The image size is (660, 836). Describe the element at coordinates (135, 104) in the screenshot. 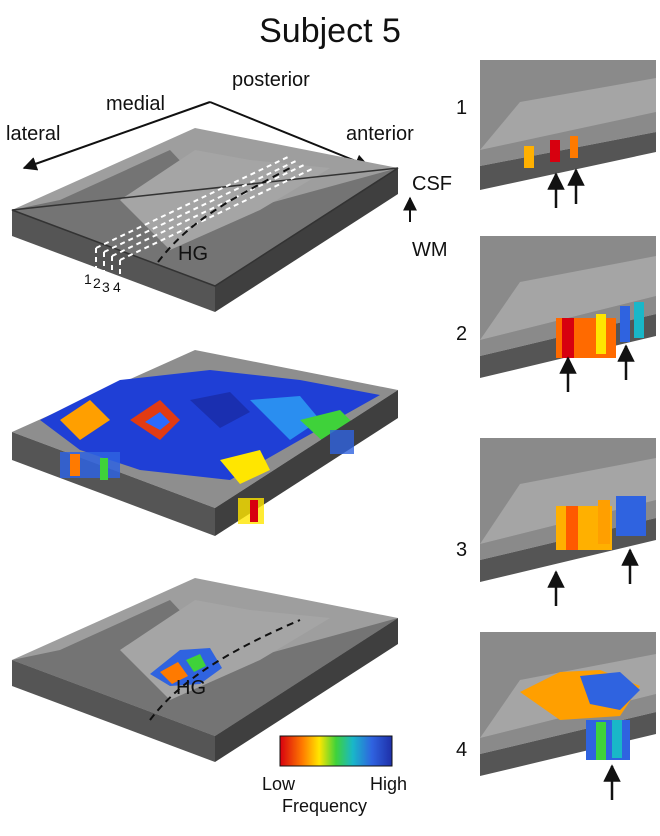

I see `label-medial: medial` at that location.